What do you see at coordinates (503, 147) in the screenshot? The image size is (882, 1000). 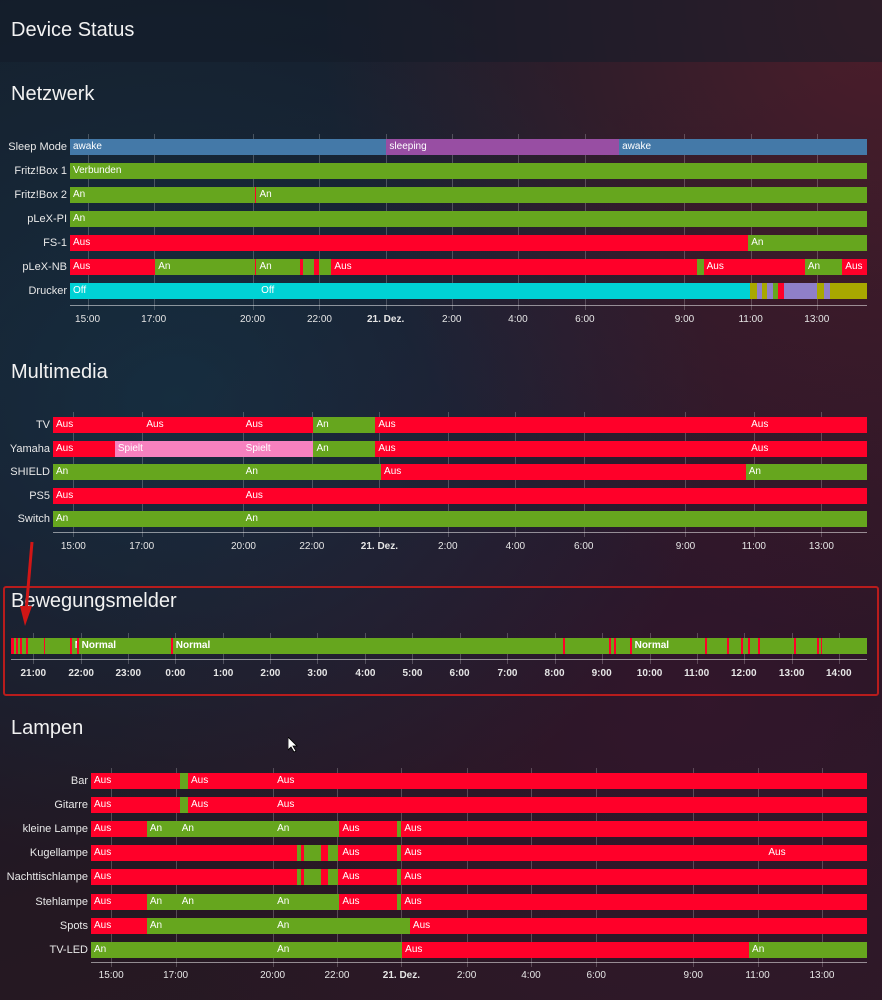 I see `timeline-segment: sleeping` at bounding box center [503, 147].